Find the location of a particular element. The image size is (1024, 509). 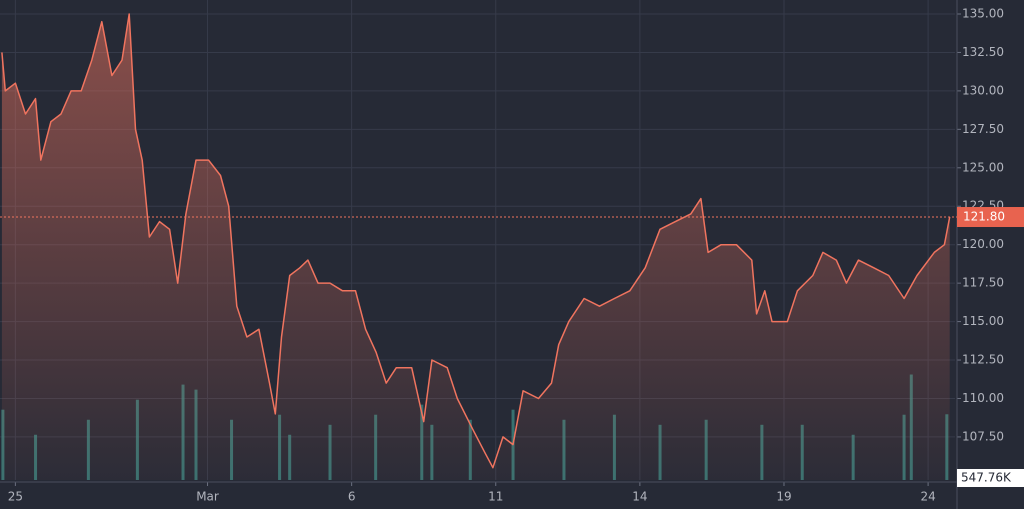

y-tick-label: 115.00 is located at coordinates (983, 321).